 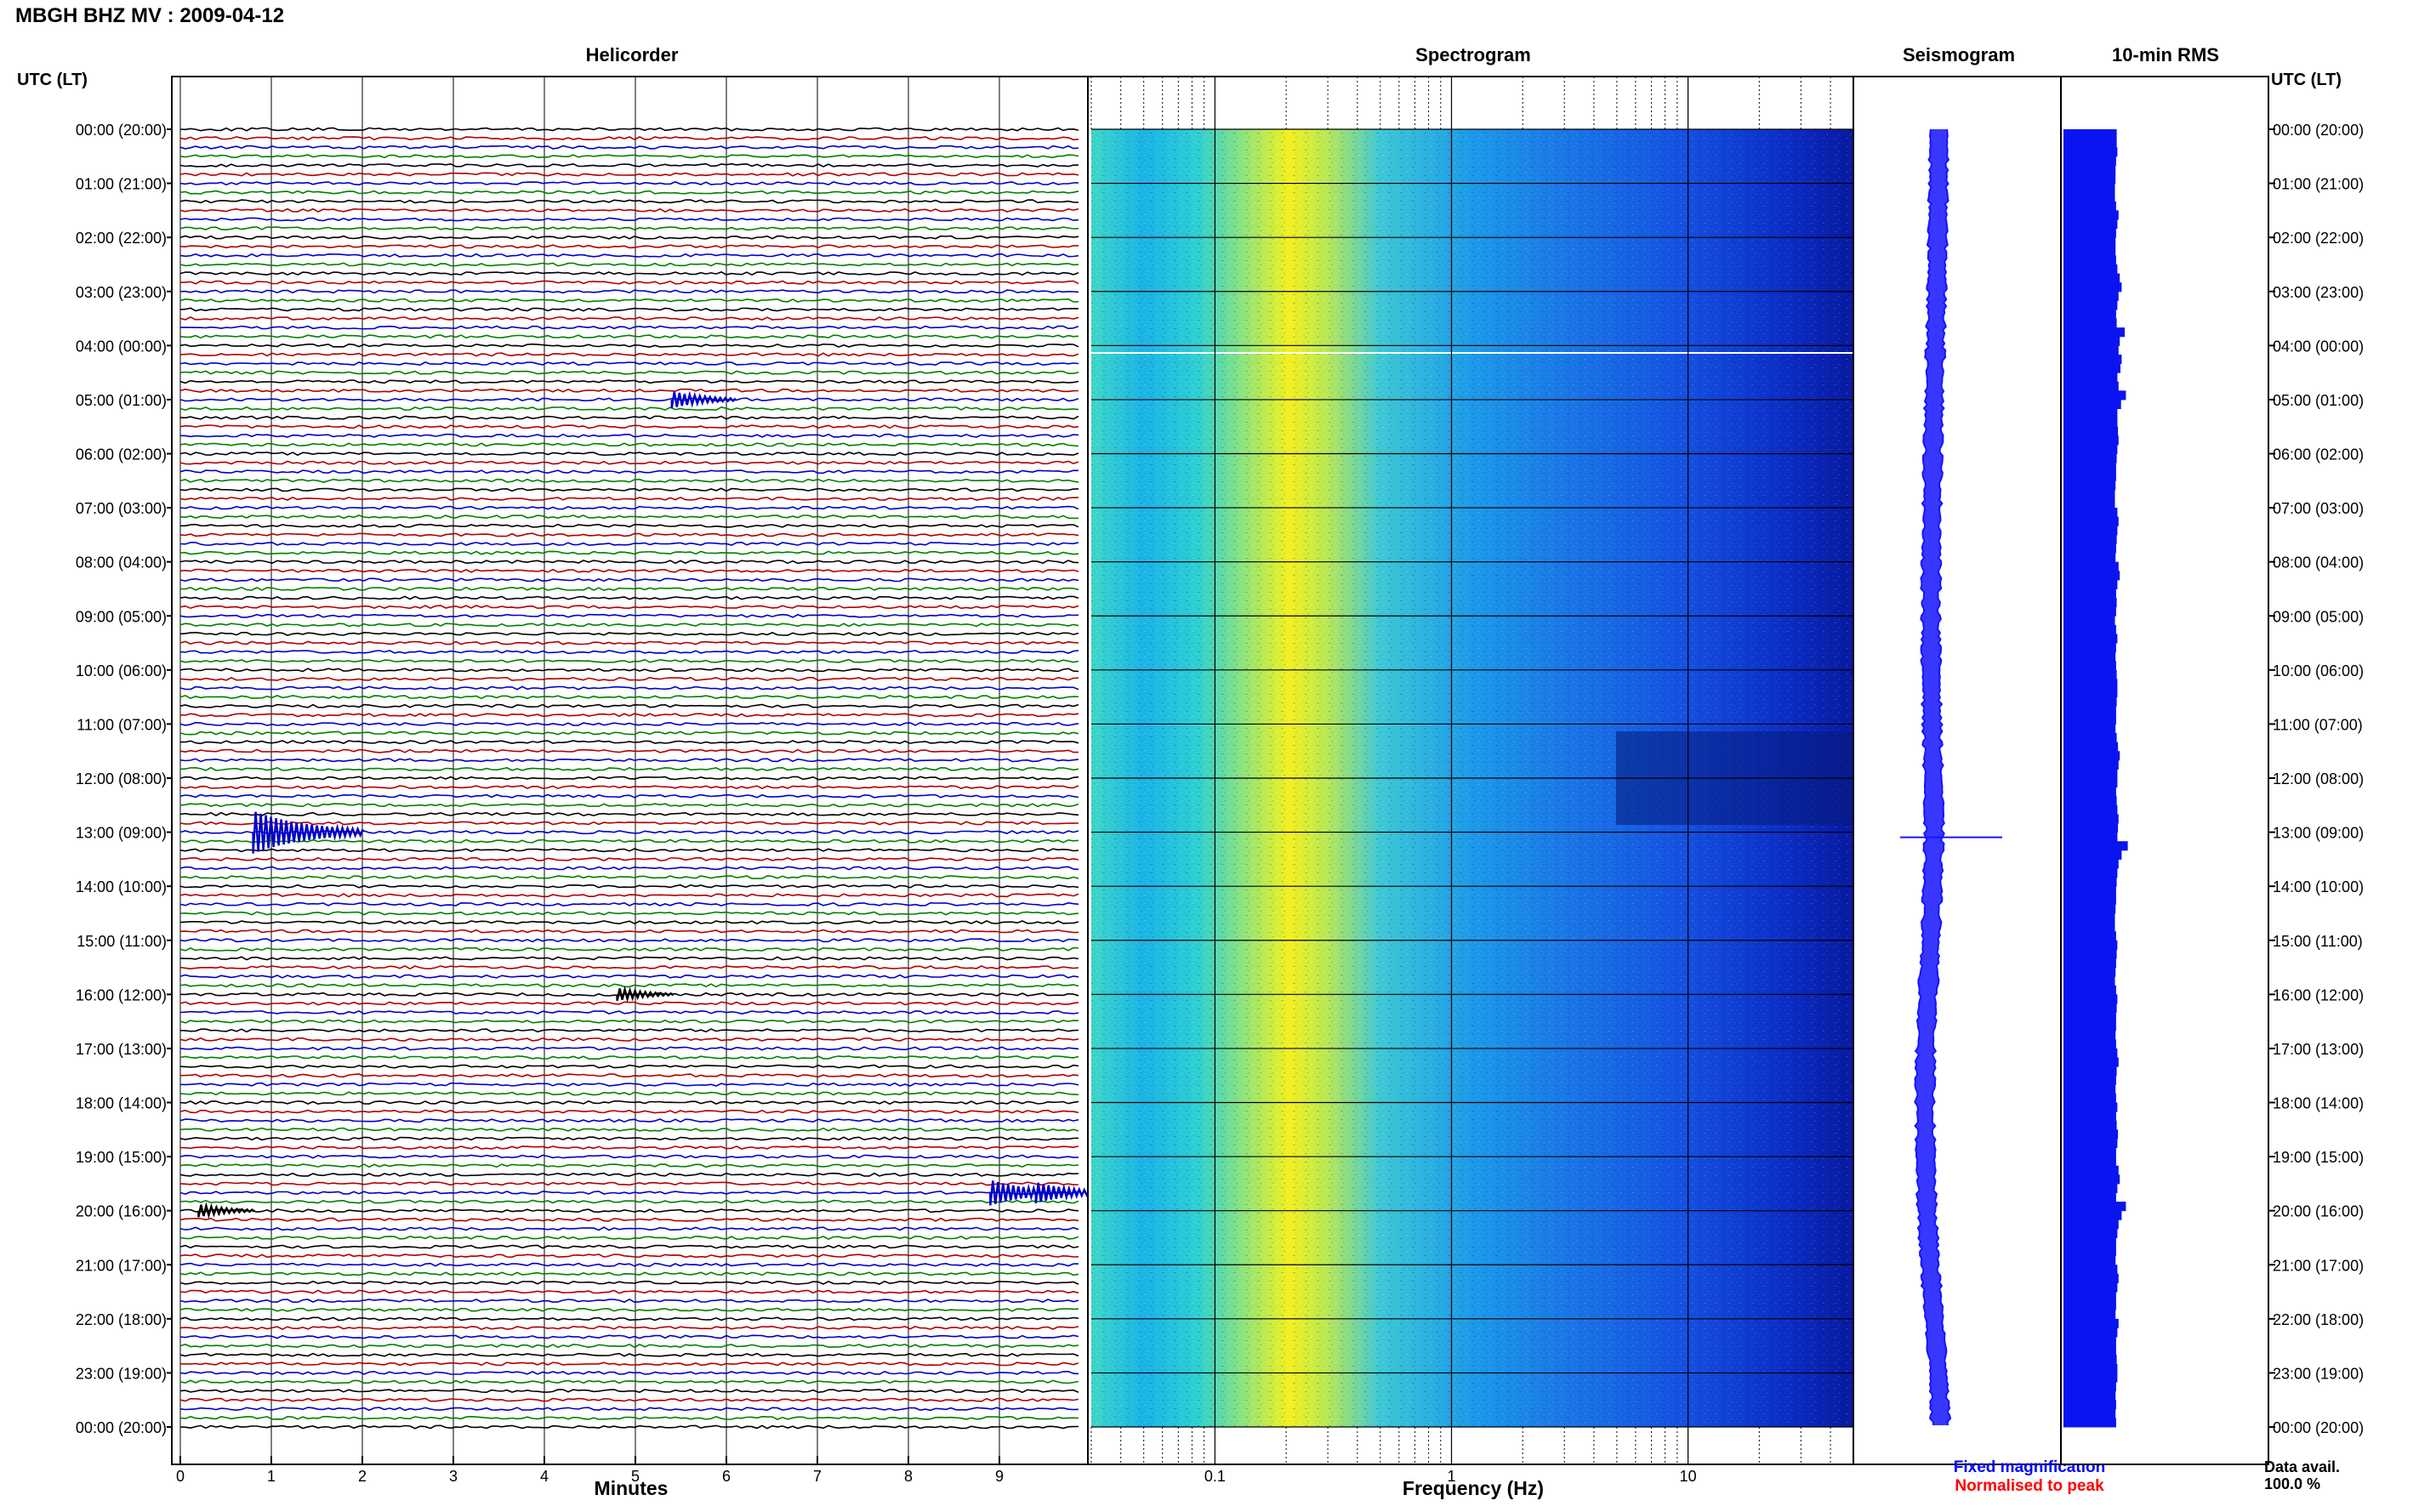 What do you see at coordinates (122, 941) in the screenshot?
I see `time-label-left: 15:00 (11:00)` at bounding box center [122, 941].